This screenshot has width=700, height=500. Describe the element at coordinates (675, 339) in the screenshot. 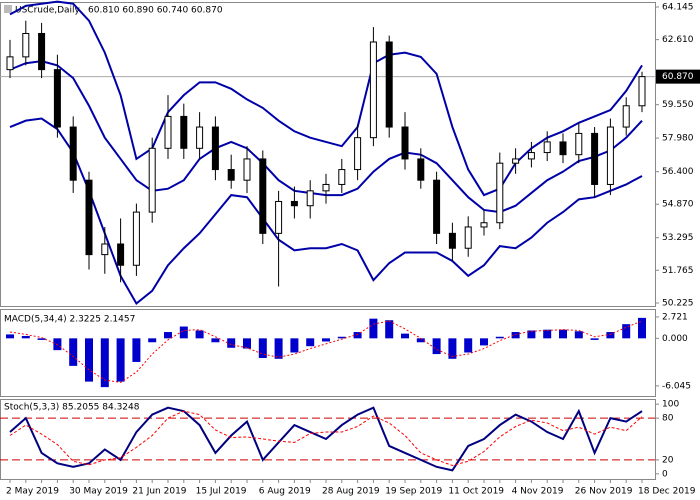

I see `y-tick-label: 0.000` at that location.